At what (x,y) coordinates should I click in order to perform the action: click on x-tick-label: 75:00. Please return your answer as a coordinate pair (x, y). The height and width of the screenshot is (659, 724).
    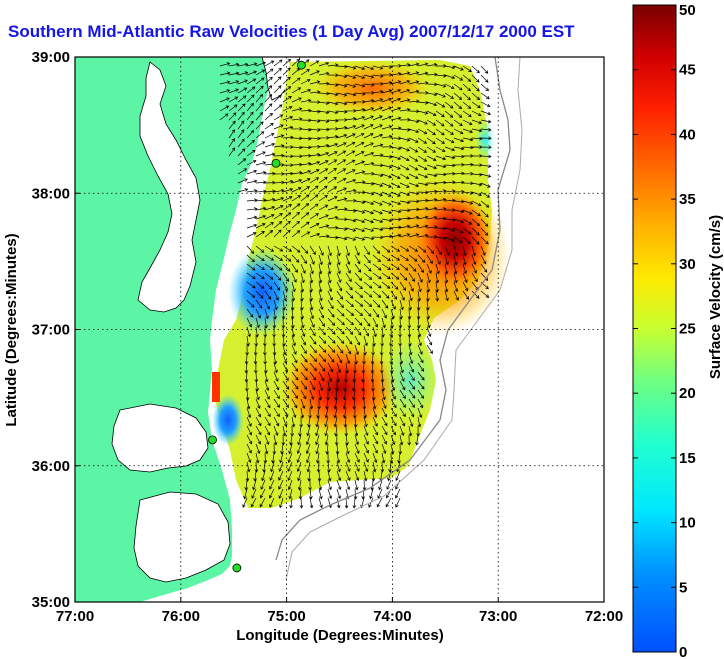
    Looking at the image, I should click on (286, 616).